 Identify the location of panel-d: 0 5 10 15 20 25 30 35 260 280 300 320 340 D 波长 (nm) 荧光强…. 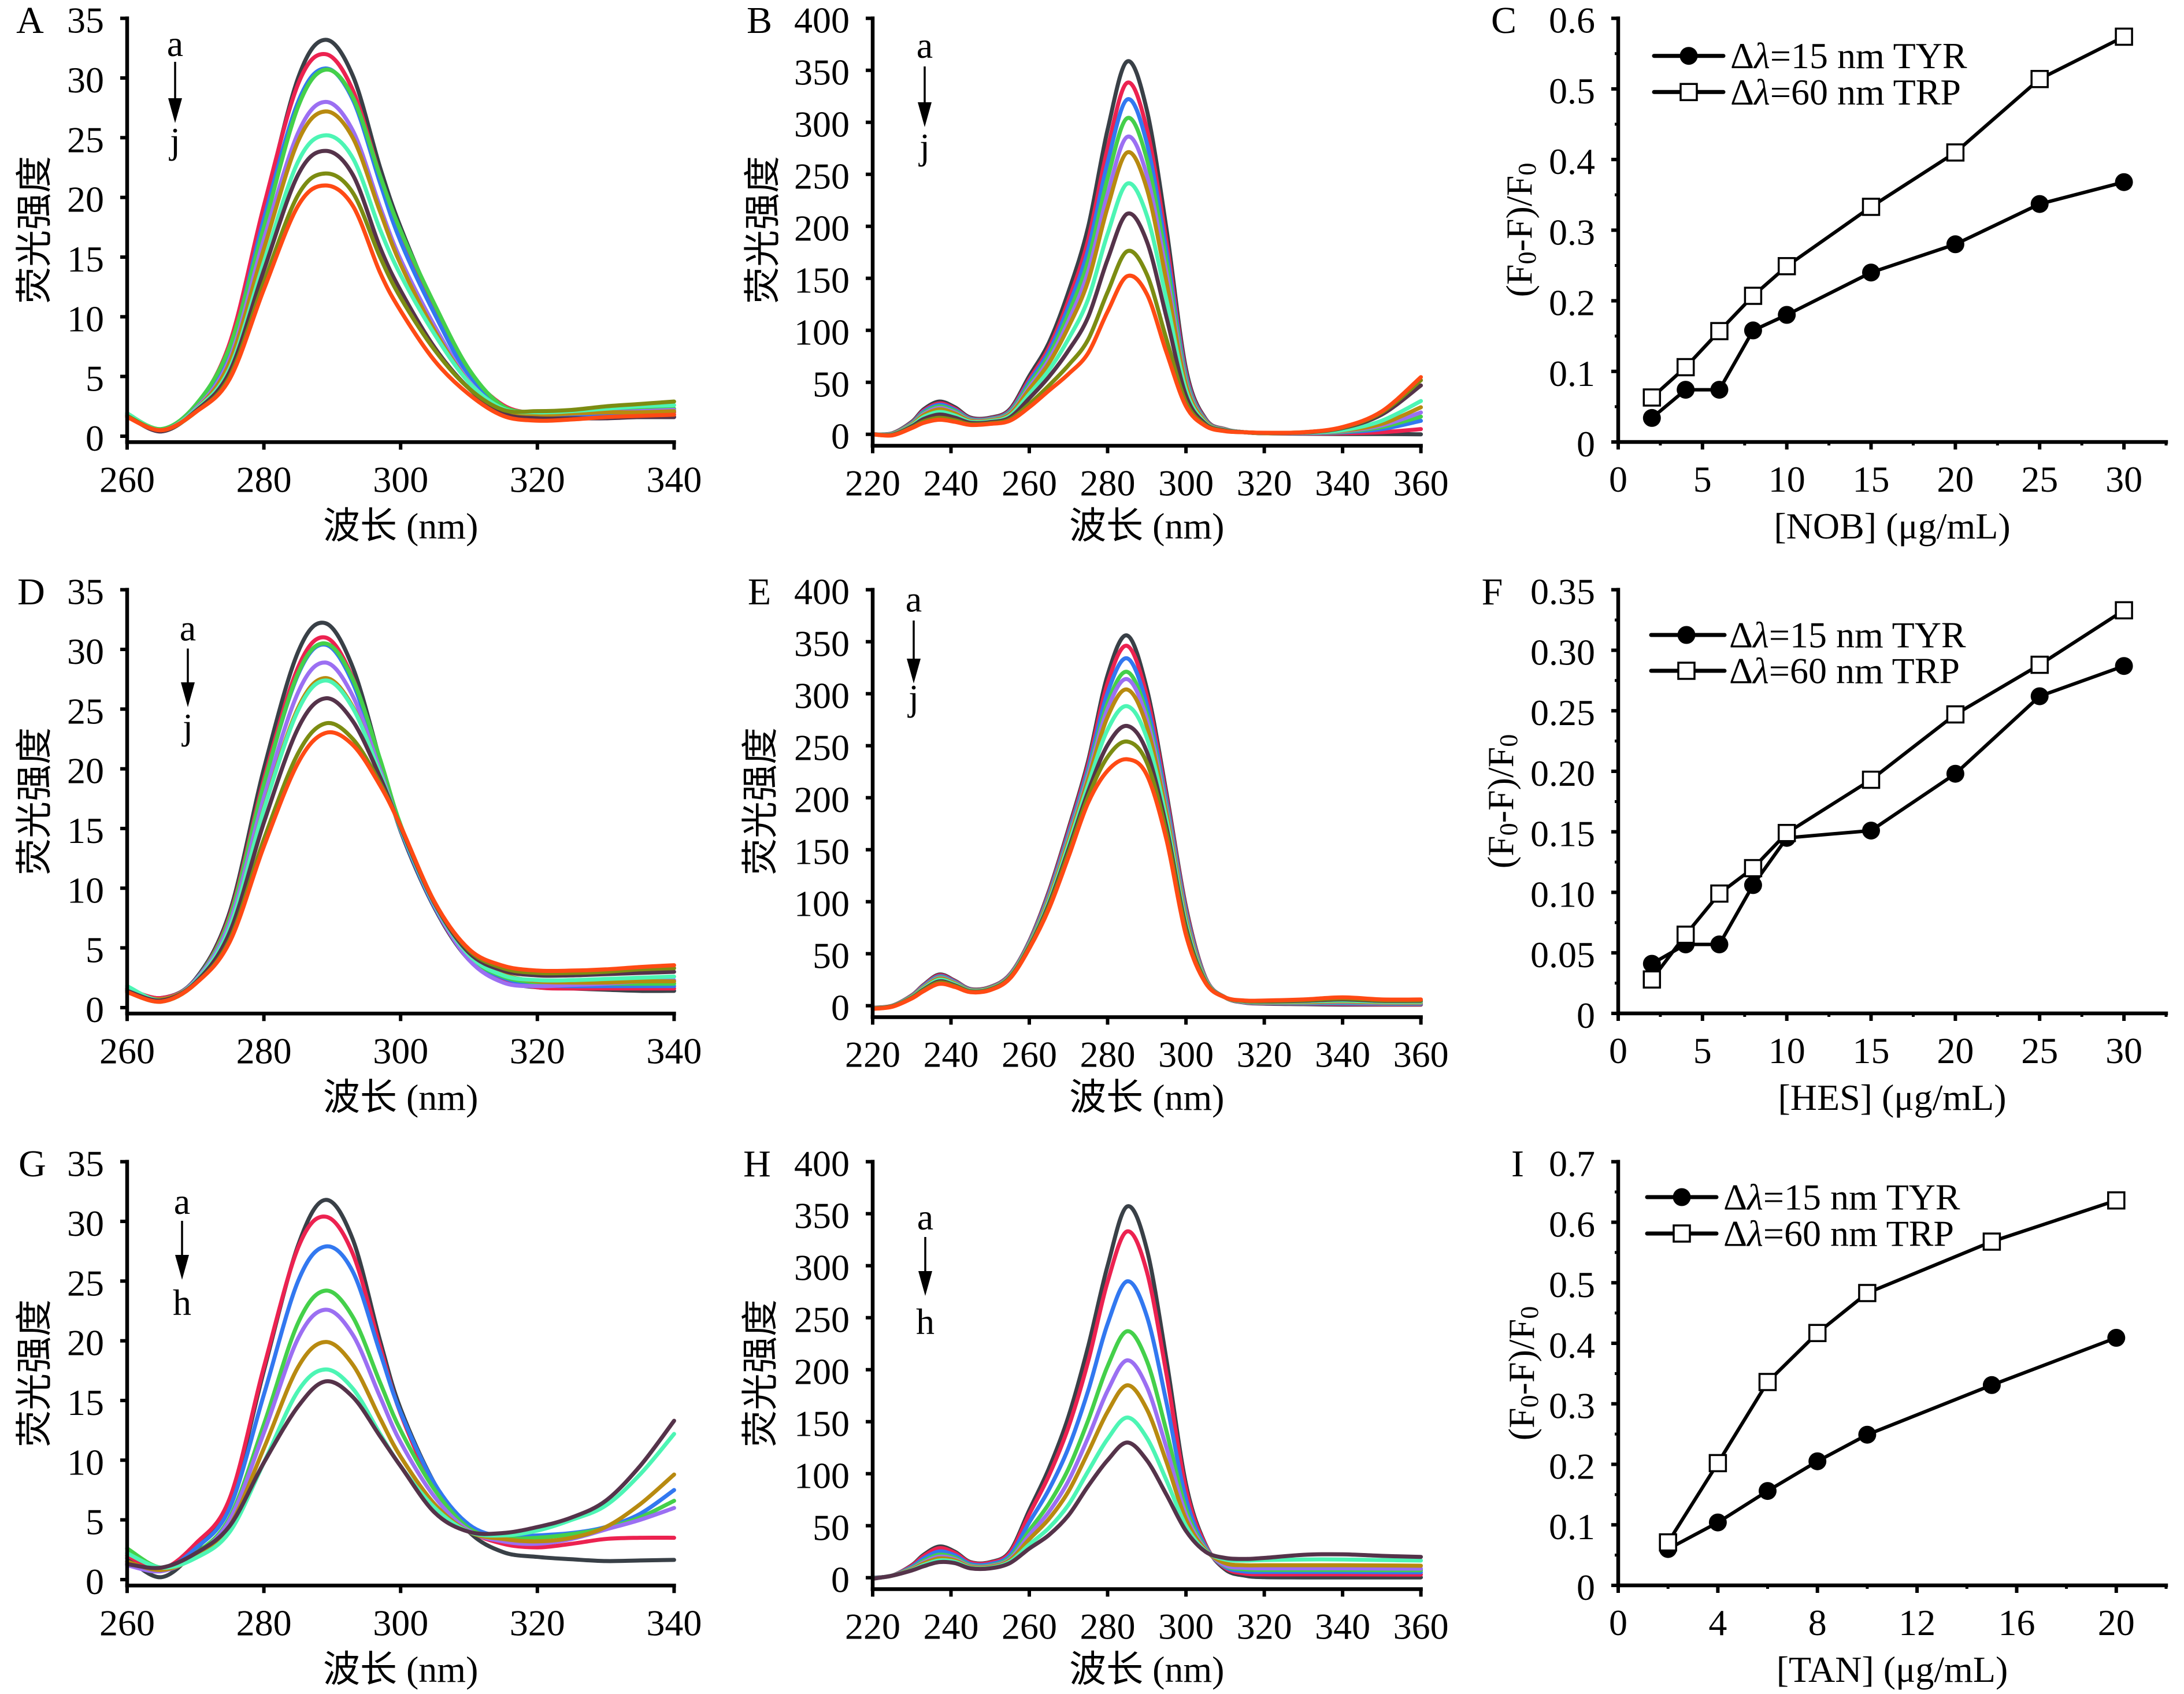
(358, 844).